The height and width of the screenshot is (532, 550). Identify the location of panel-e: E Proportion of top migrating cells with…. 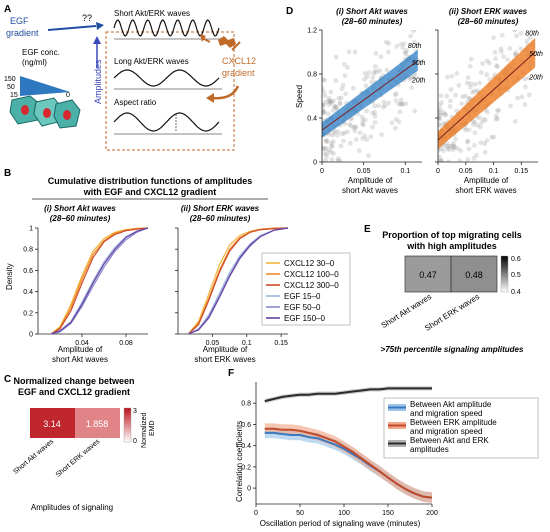
(444, 289).